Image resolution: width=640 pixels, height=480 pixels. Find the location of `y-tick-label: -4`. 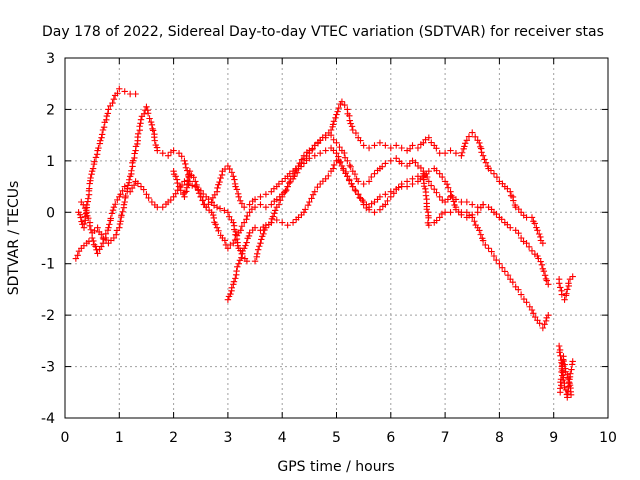

y-tick-label: -4 is located at coordinates (48, 419).